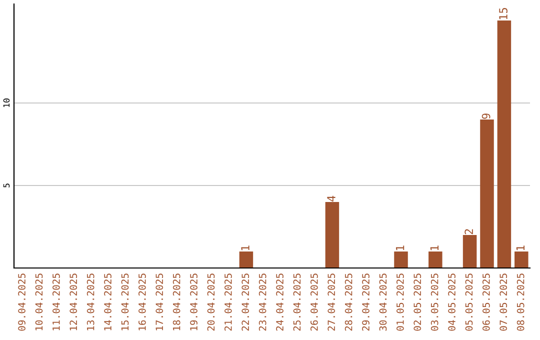  I want to click on data-label: 2, so click(468, 231).